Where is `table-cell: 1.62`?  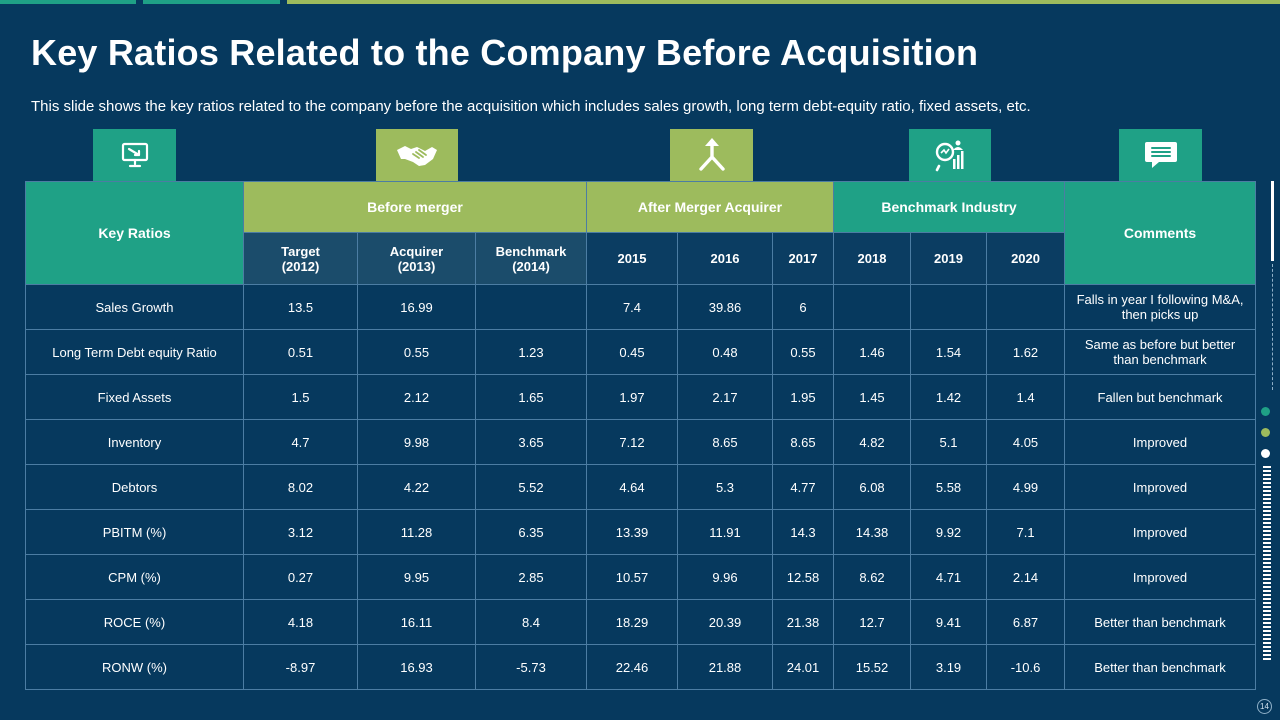
table-cell: 1.62 is located at coordinates (1026, 352).